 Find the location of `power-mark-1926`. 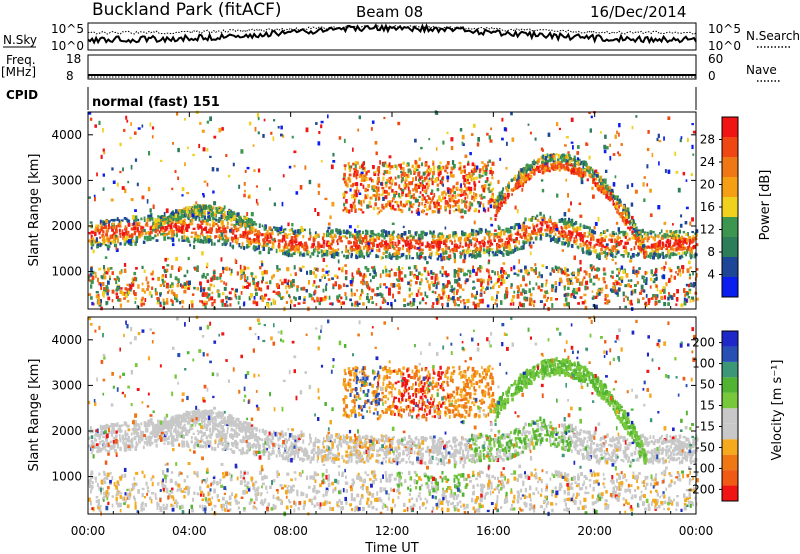

power-mark-1926 is located at coordinates (511, 240).